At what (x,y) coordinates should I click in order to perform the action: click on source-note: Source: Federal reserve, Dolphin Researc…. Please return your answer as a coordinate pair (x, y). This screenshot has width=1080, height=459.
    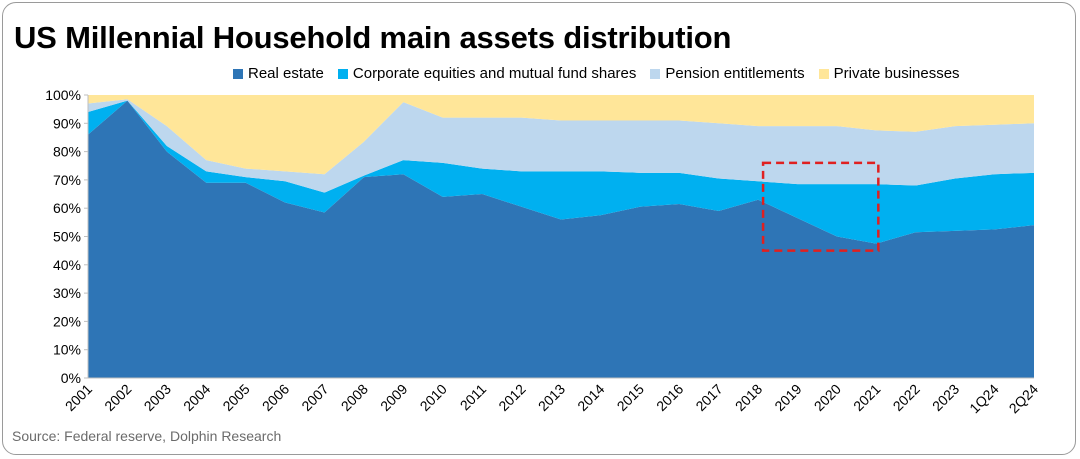
    Looking at the image, I should click on (147, 436).